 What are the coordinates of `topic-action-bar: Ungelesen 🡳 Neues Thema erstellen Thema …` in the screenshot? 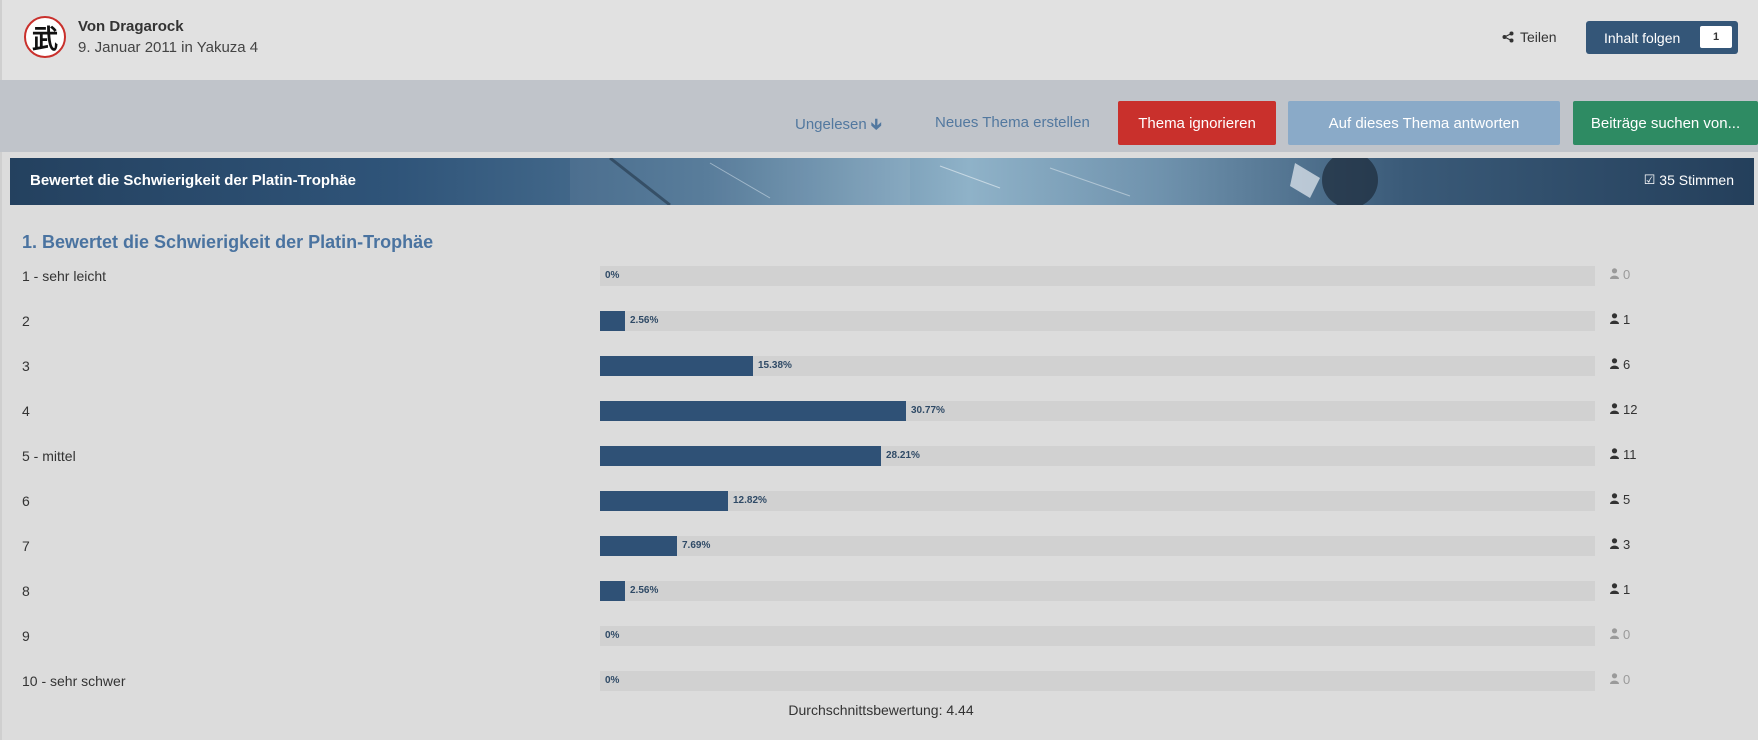 It's located at (879, 116).